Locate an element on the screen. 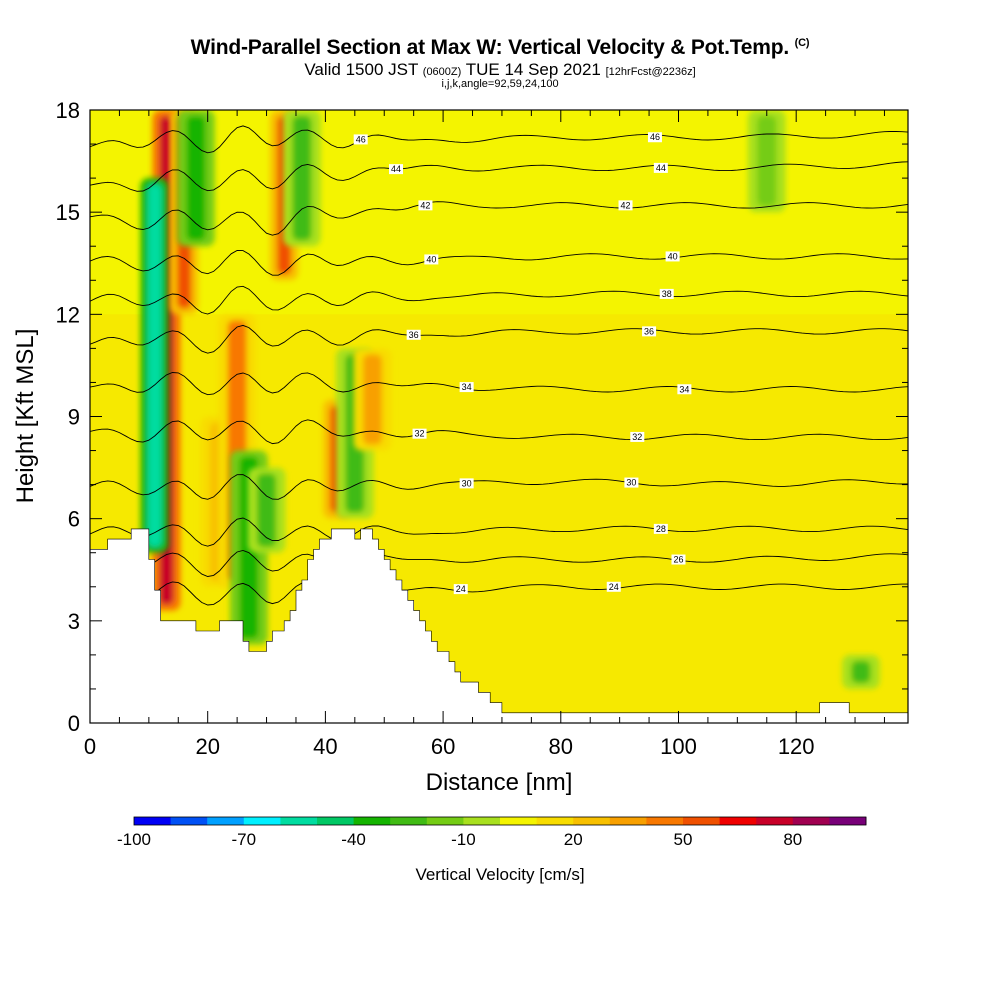 This screenshot has width=1000, height=1000. theta-contour-label: 40 is located at coordinates (431, 259).